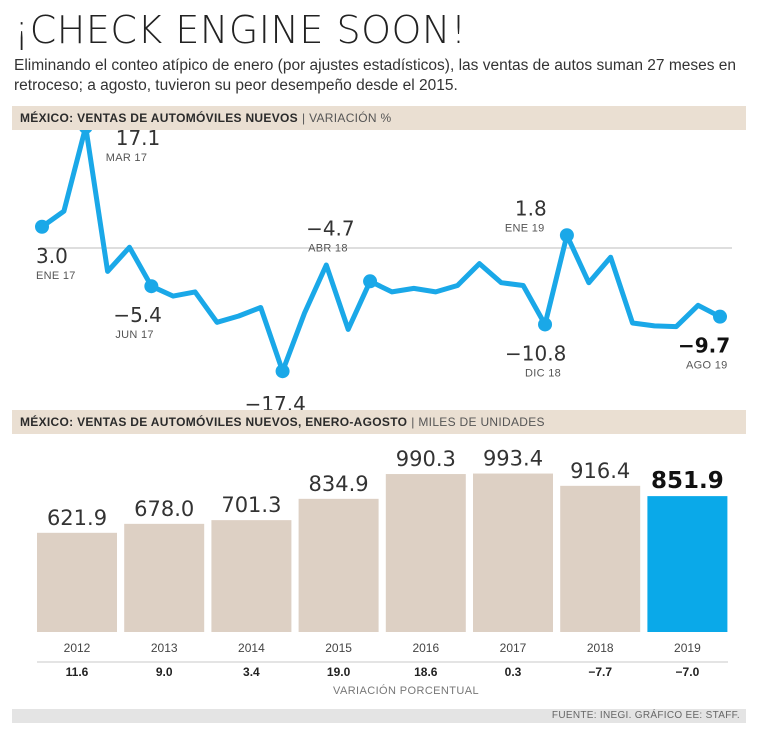  What do you see at coordinates (525, 228) in the screenshot?
I see `point-date-label: ENE 19` at bounding box center [525, 228].